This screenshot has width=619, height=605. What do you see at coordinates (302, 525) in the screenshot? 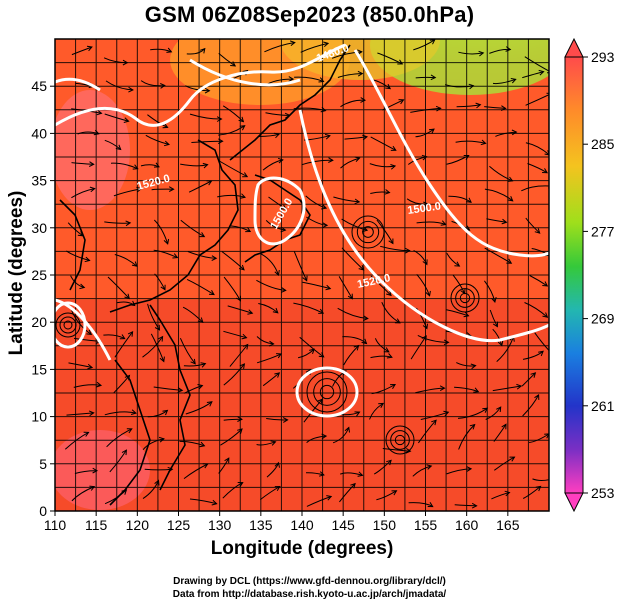
I see `x-tick-label: 140` at bounding box center [302, 525].